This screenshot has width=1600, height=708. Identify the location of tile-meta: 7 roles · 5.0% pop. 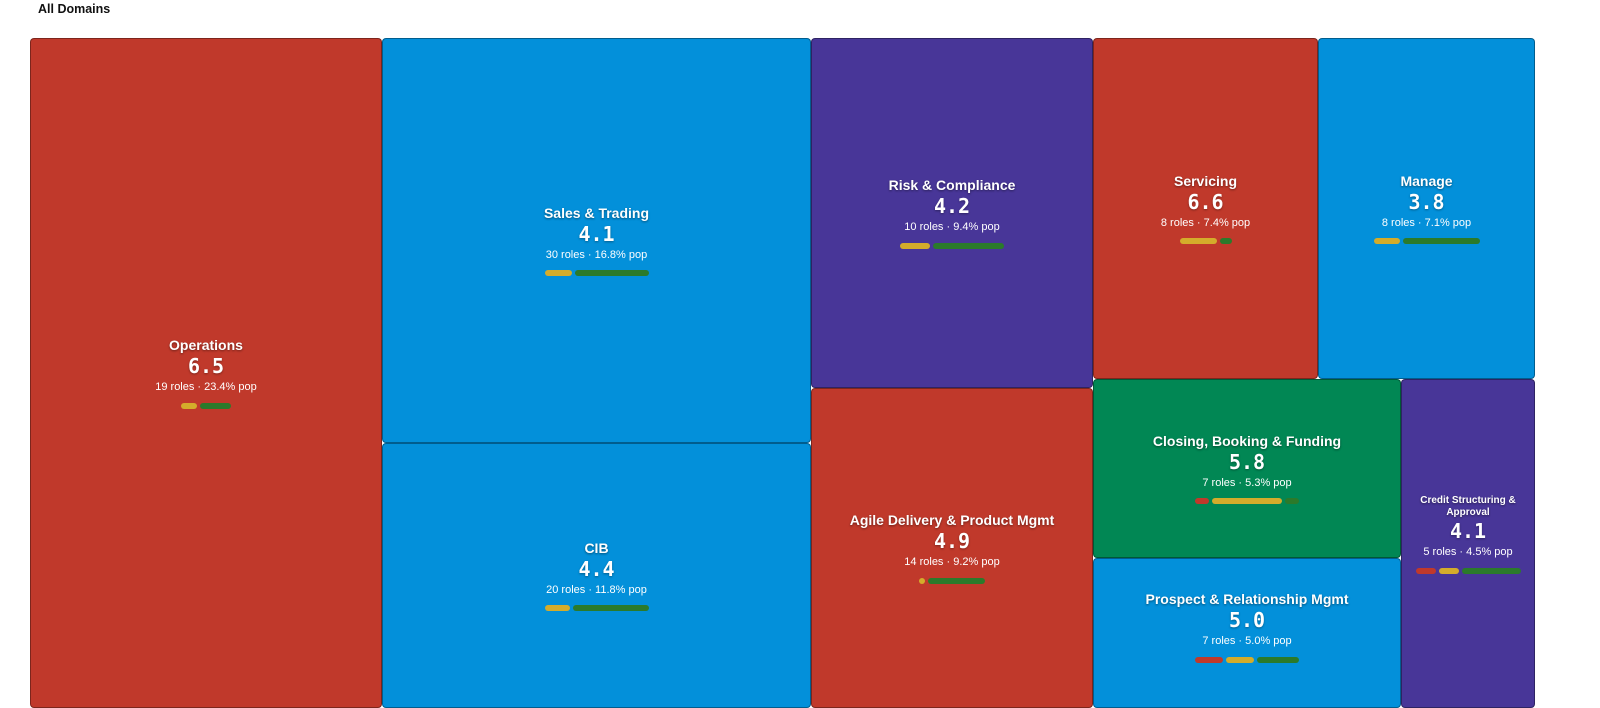
(1247, 641).